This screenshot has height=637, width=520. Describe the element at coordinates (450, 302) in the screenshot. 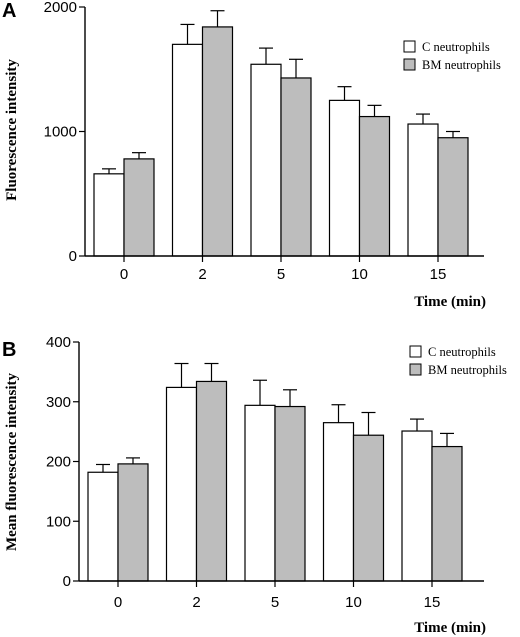

I see `panel-a-x-axis-title: Time (min)` at that location.